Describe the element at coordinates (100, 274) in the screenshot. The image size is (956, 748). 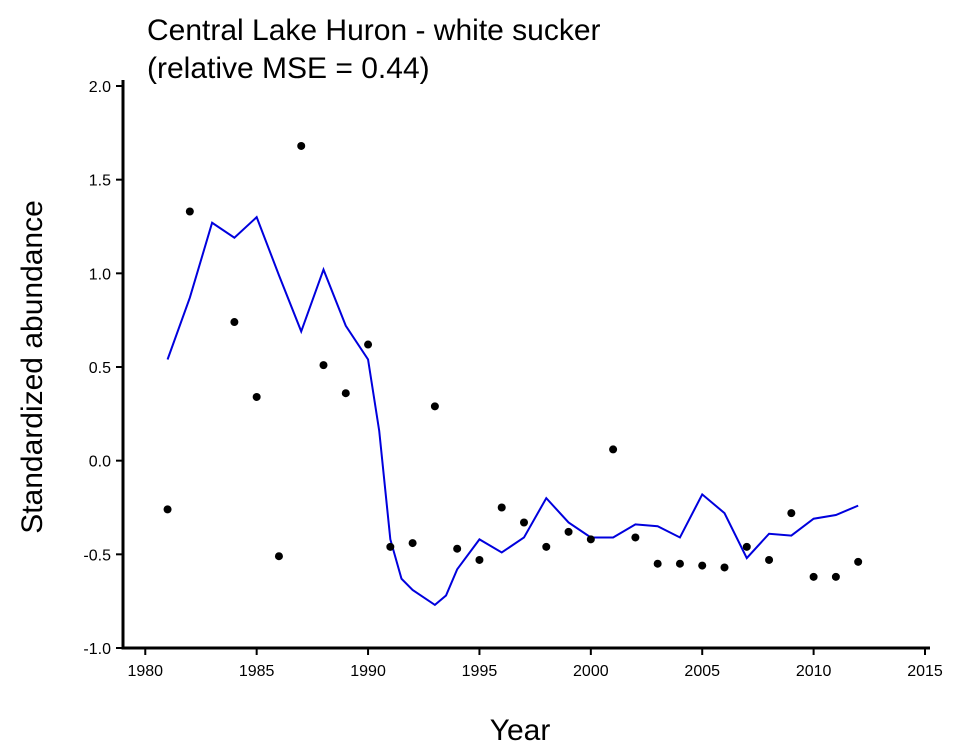
I see `y-tick-label: 1.0` at that location.